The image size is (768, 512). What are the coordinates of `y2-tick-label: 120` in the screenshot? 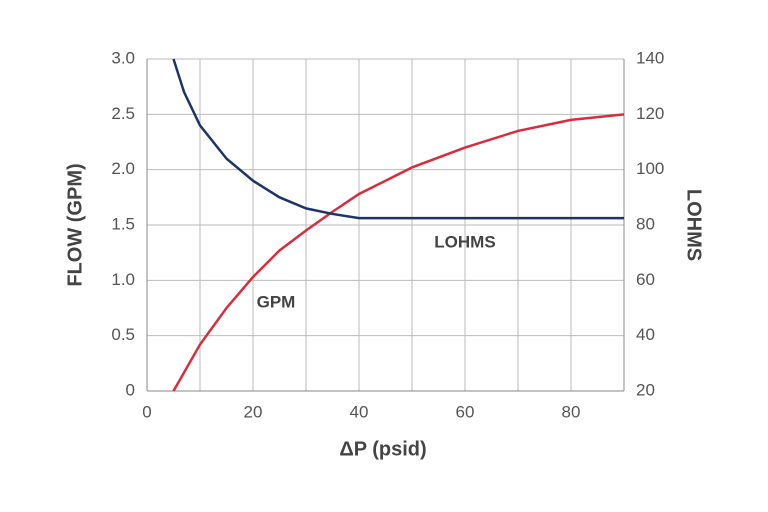 It's located at (650, 113).